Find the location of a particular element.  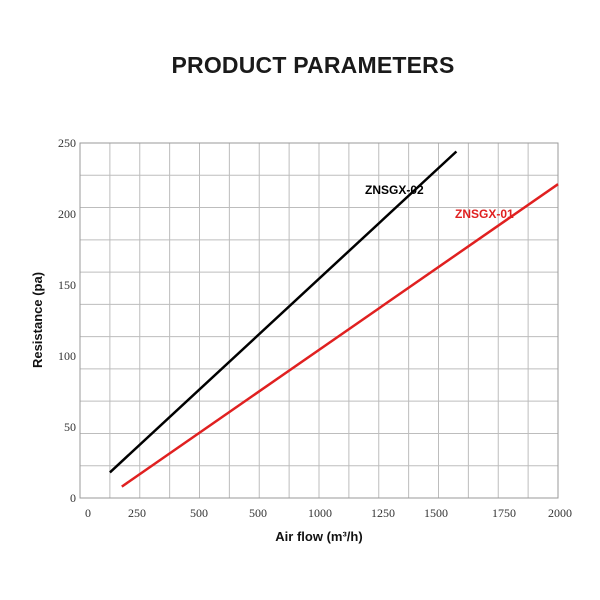

y-tick-label: 150 is located at coordinates (67, 285).